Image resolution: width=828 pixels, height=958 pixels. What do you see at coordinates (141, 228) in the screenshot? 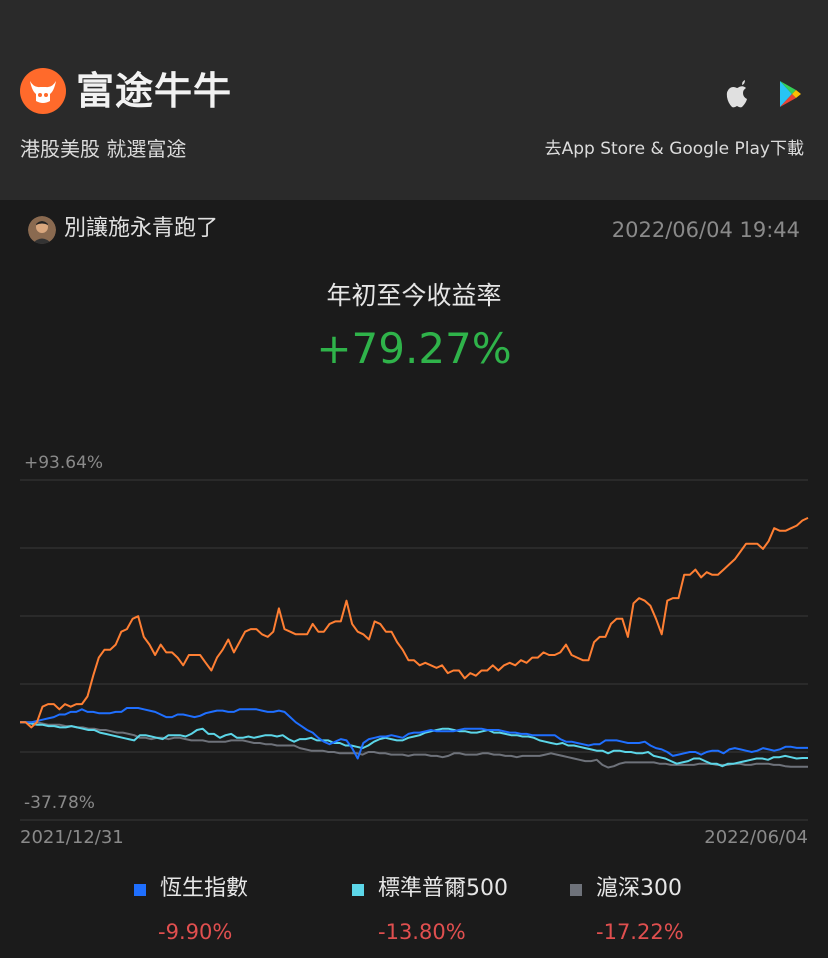
I see `username: 別讓施永青跑了` at bounding box center [141, 228].